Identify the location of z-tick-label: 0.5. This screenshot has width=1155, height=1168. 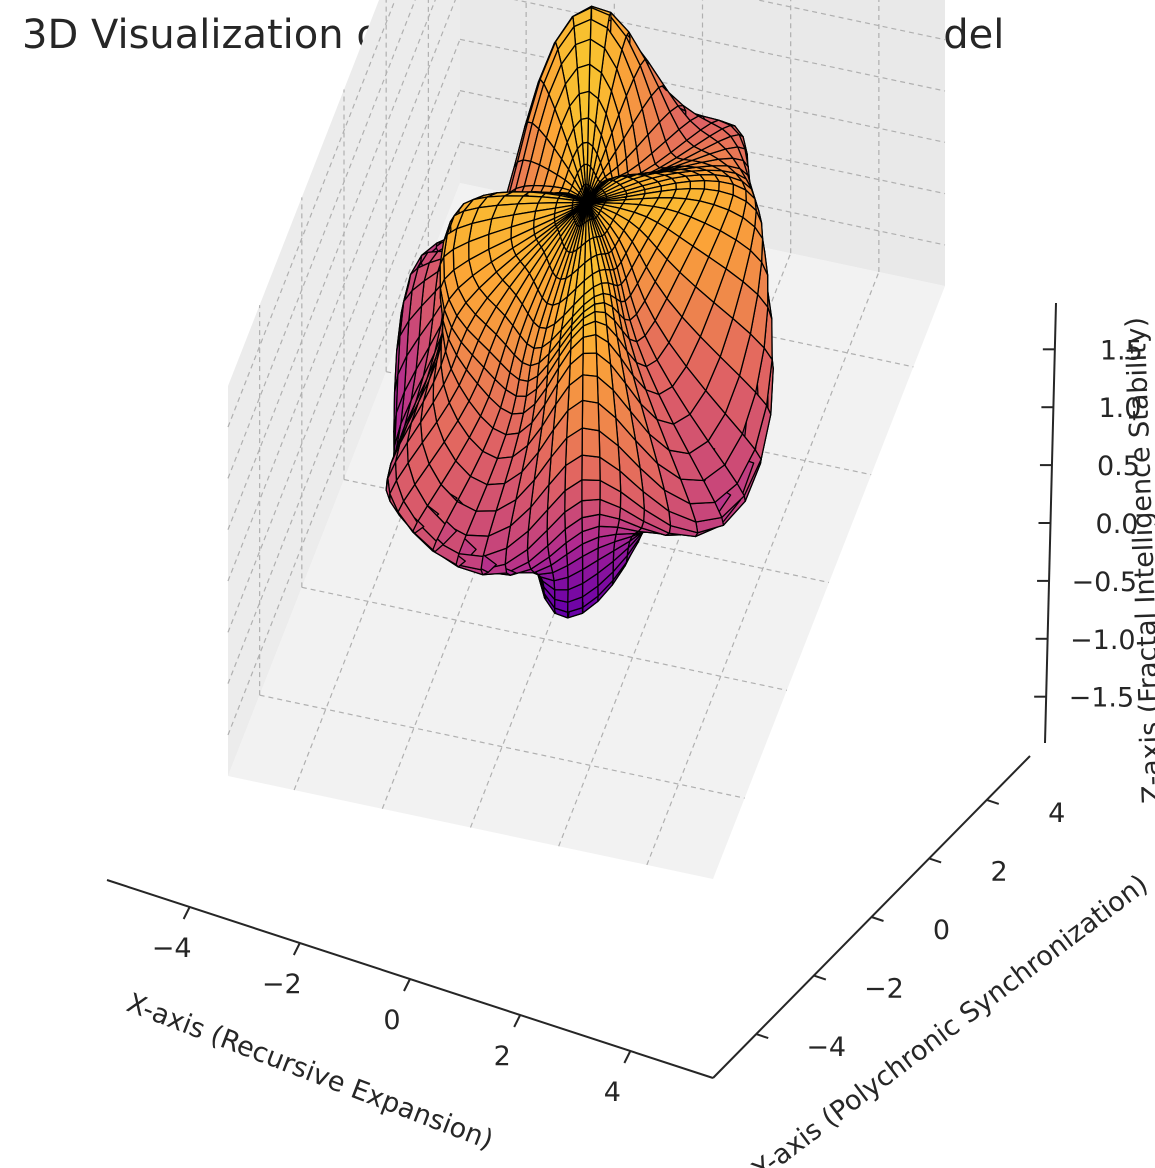
(1118, 466).